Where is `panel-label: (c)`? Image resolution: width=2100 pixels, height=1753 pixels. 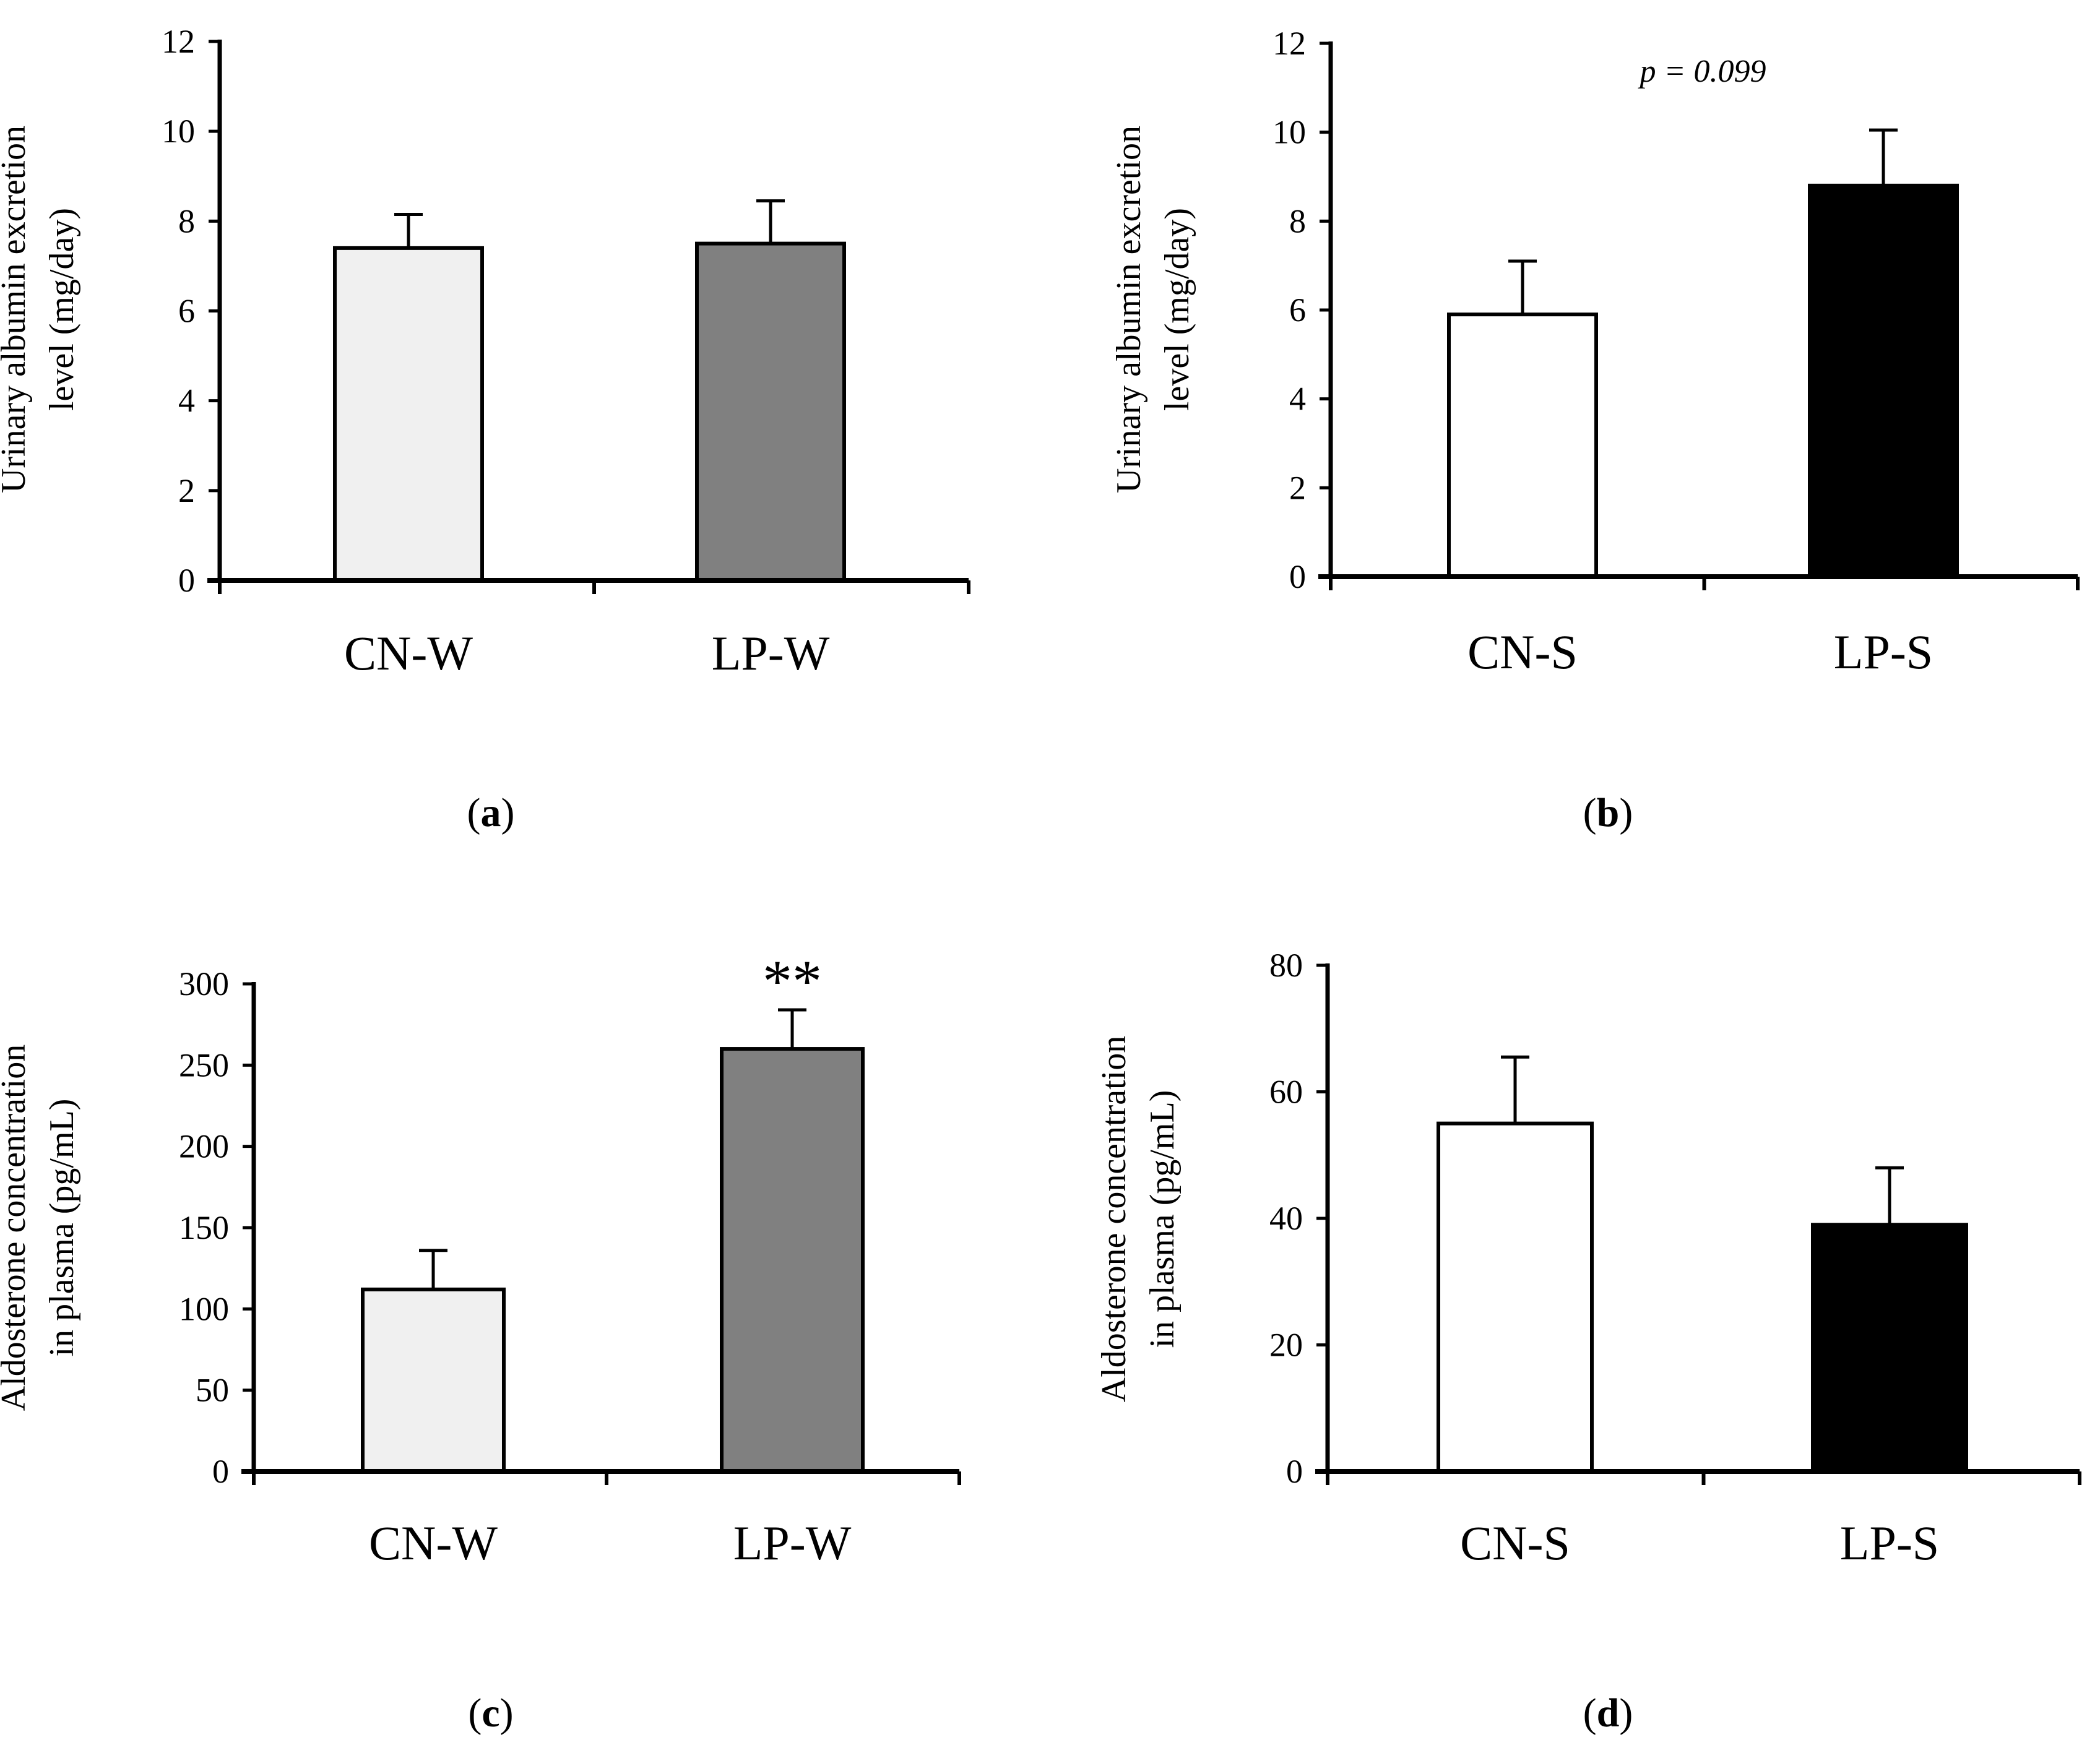 panel-label: (c) is located at coordinates (490, 1713).